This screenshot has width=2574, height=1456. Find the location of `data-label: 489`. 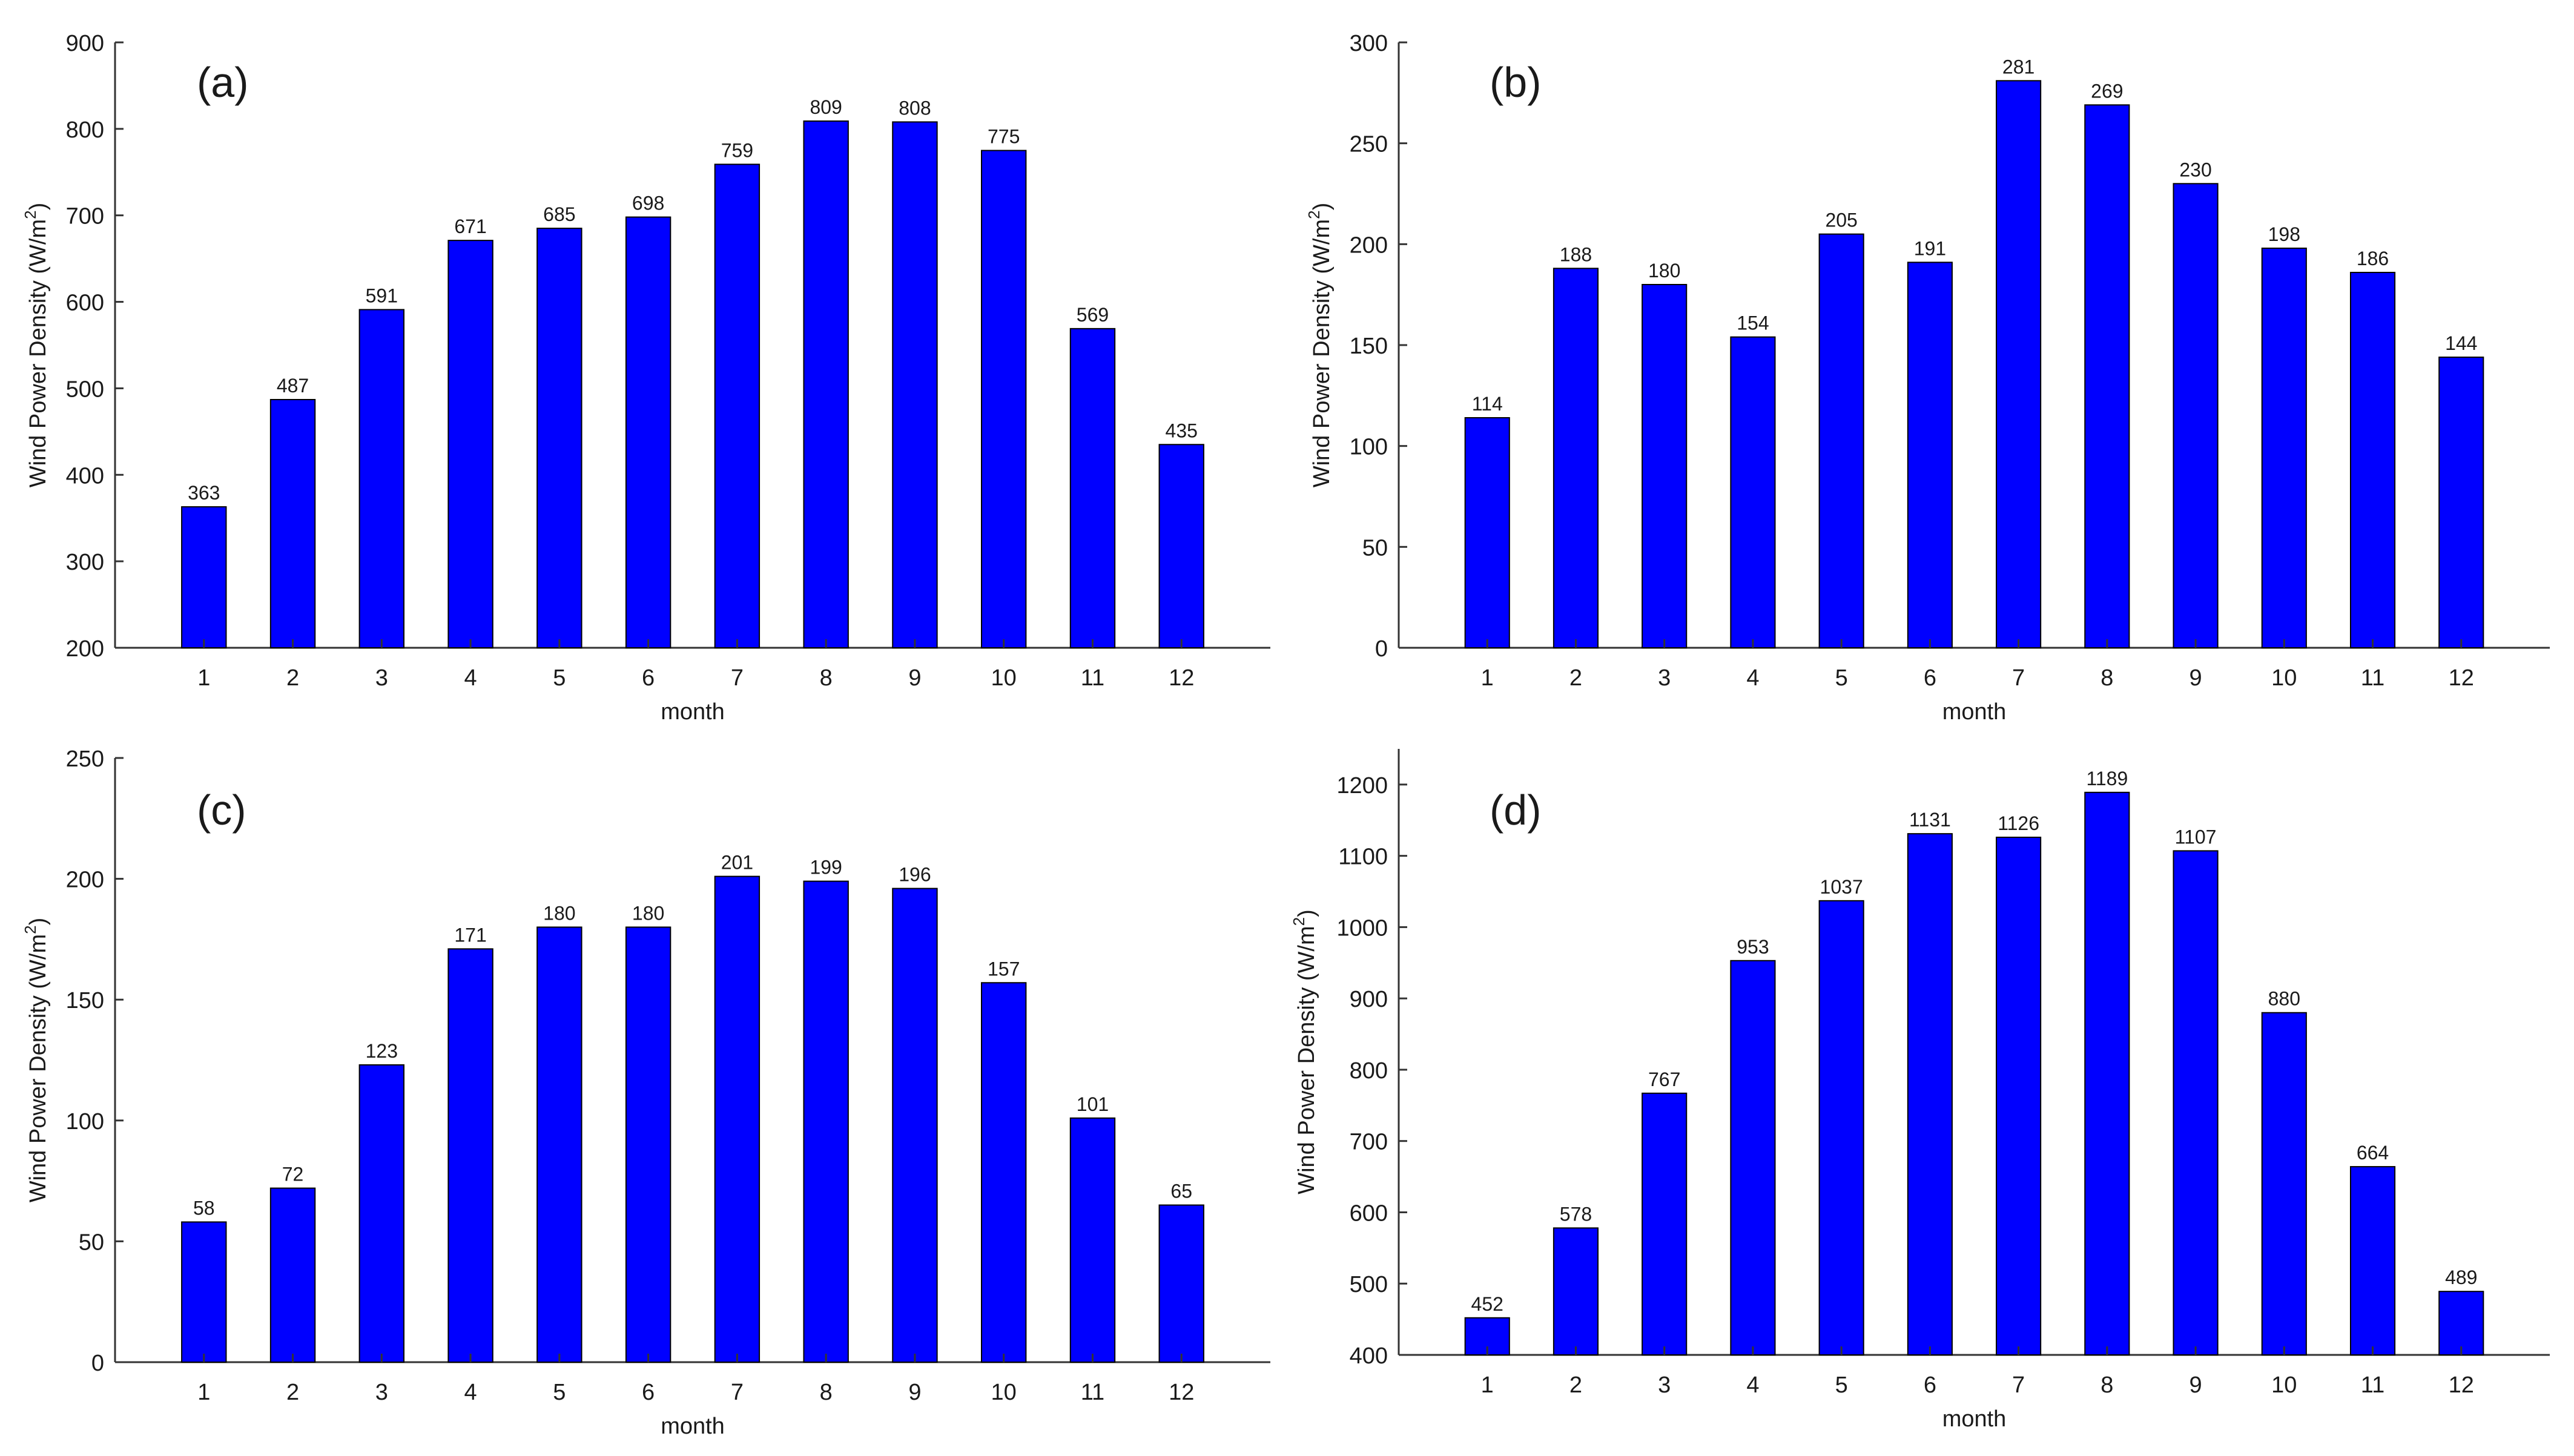

data-label: 489 is located at coordinates (2461, 1277).